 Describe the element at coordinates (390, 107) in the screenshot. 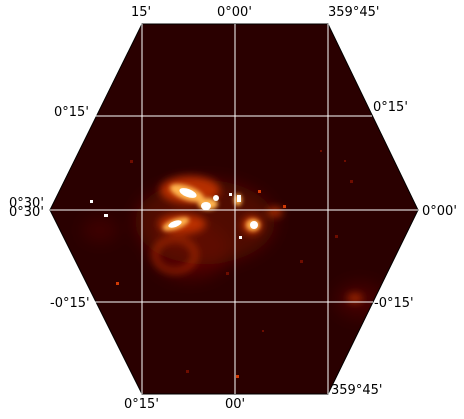

I see `tick-right-0-15: 0°15'` at that location.